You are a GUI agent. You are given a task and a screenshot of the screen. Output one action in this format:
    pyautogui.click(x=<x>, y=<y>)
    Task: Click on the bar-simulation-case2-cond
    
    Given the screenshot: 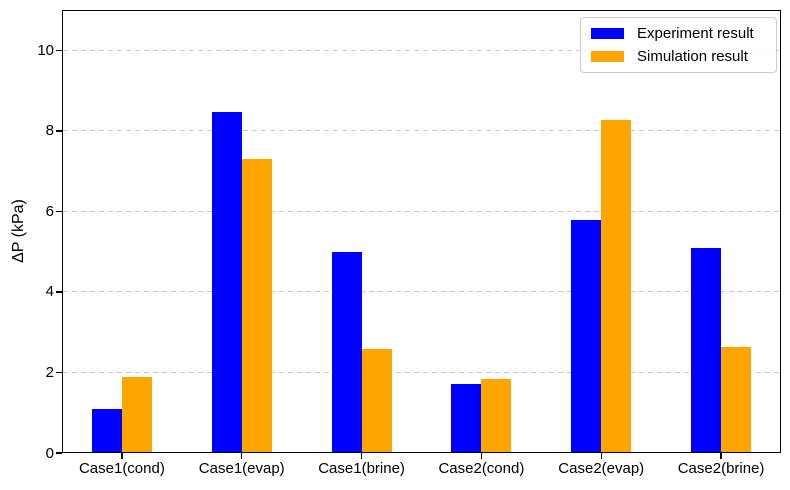 What is the action you would take?
    pyautogui.click(x=496, y=415)
    